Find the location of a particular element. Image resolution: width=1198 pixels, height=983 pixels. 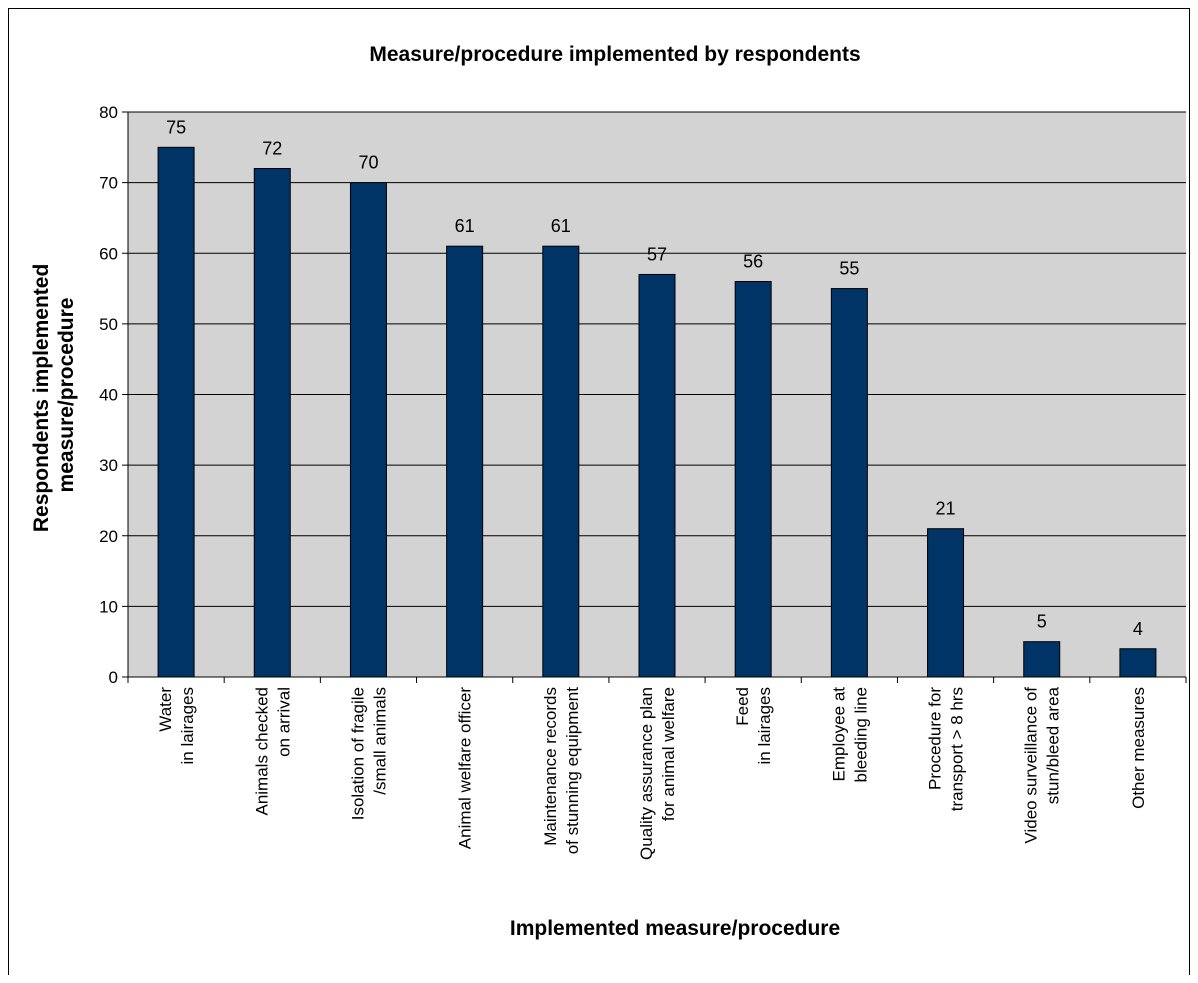

data-label: 5 is located at coordinates (1042, 622).